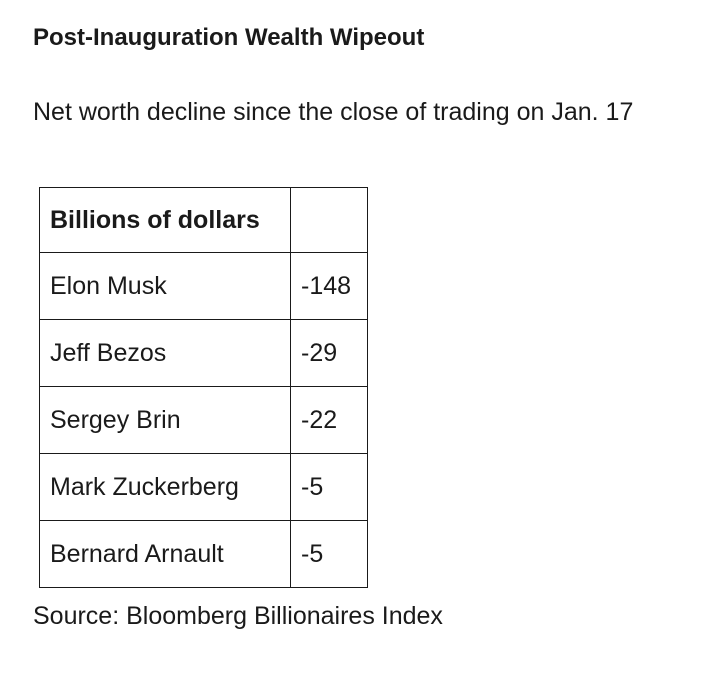 The height and width of the screenshot is (685, 718). What do you see at coordinates (329, 353) in the screenshot?
I see `net-worth-change-cell: -29` at bounding box center [329, 353].